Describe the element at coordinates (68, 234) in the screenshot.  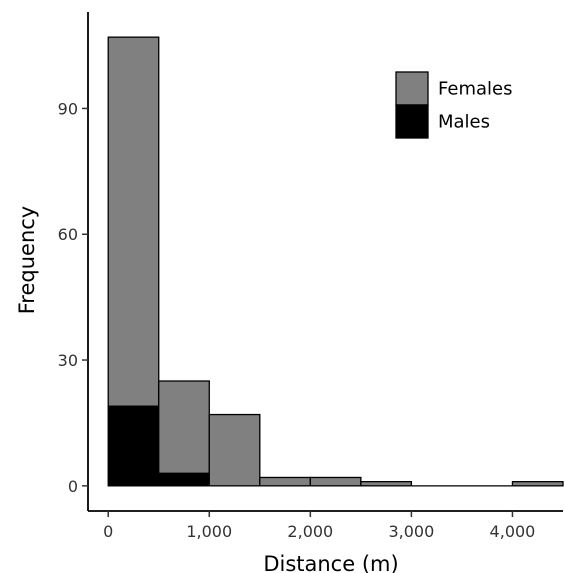
I see `y-tick-label: 60` at that location.